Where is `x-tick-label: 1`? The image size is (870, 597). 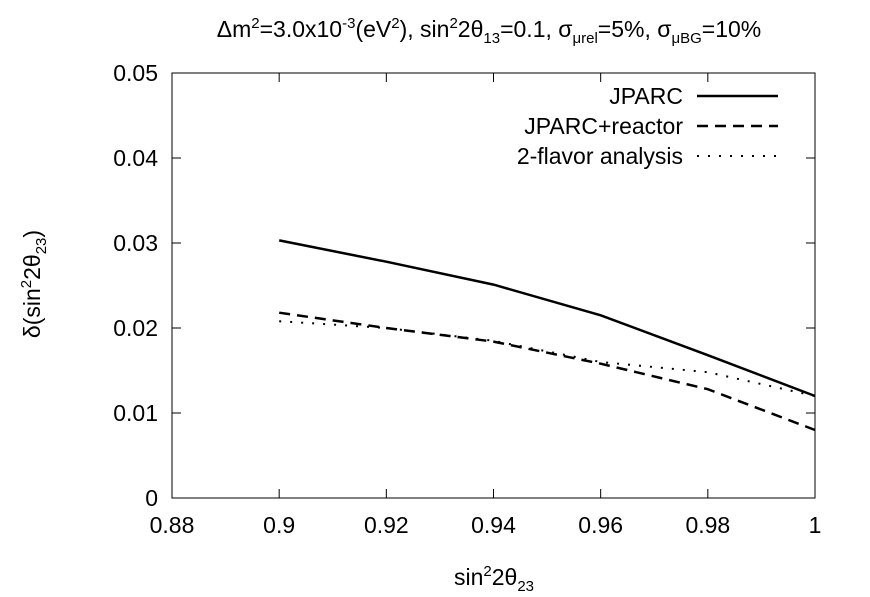 x-tick-label: 1 is located at coordinates (815, 525).